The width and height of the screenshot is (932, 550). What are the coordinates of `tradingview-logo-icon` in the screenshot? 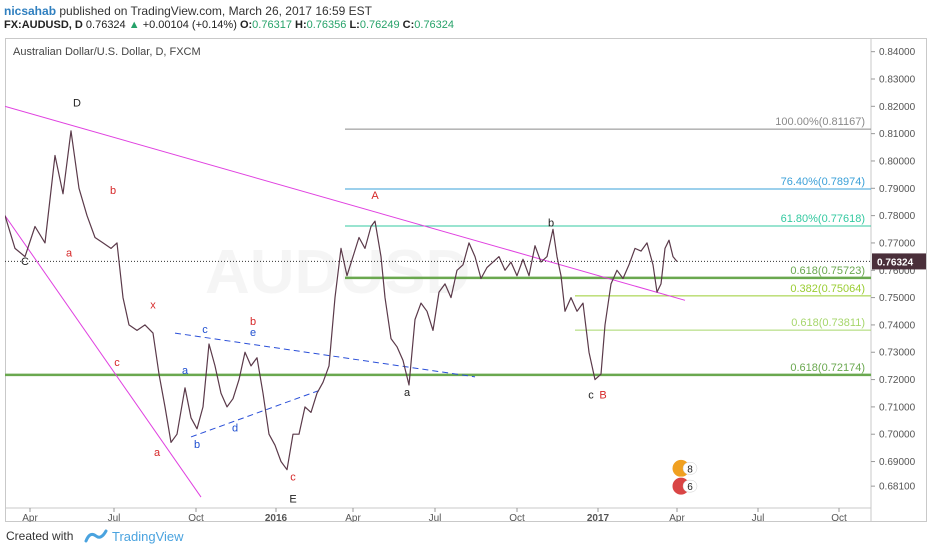 It's located at (96, 536).